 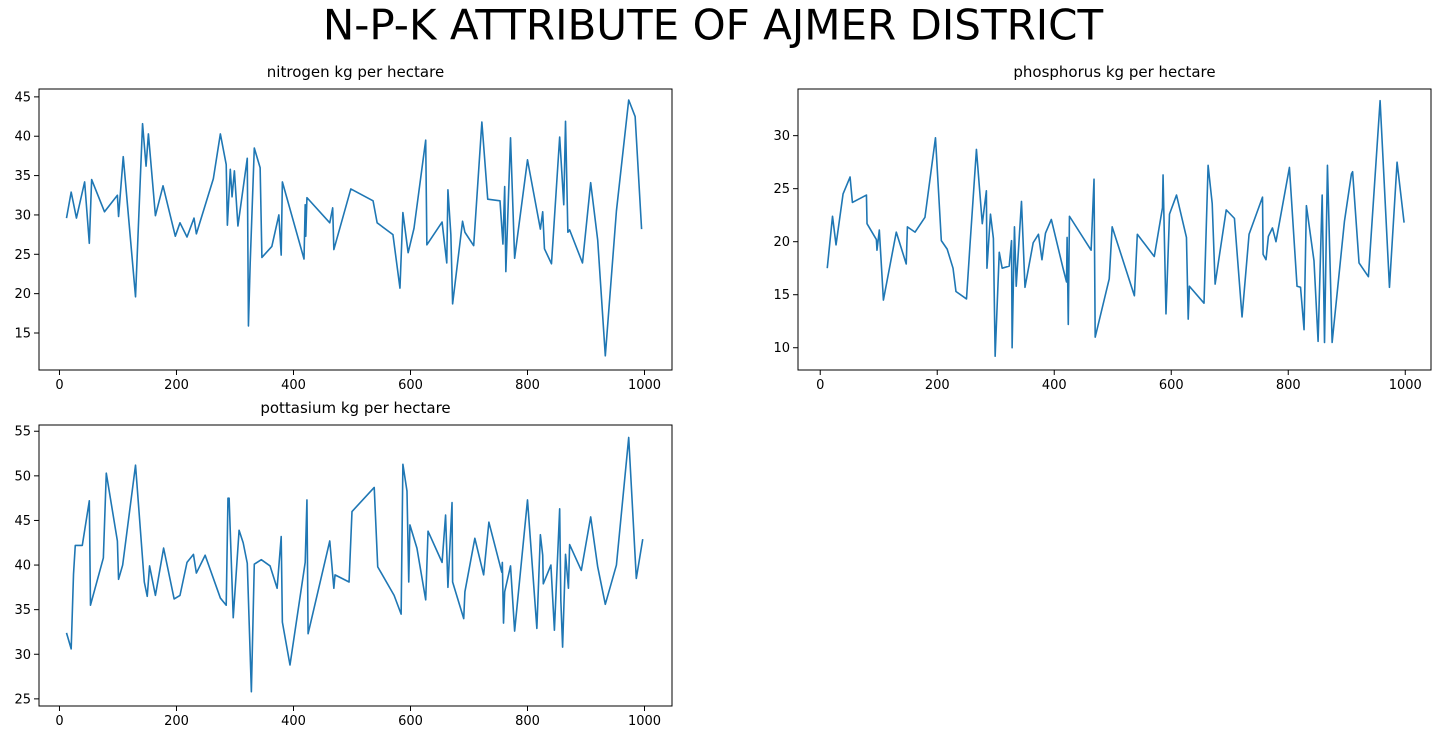 I want to click on subplot-title: phosphorus kg per hectare, so click(x=1114, y=72).